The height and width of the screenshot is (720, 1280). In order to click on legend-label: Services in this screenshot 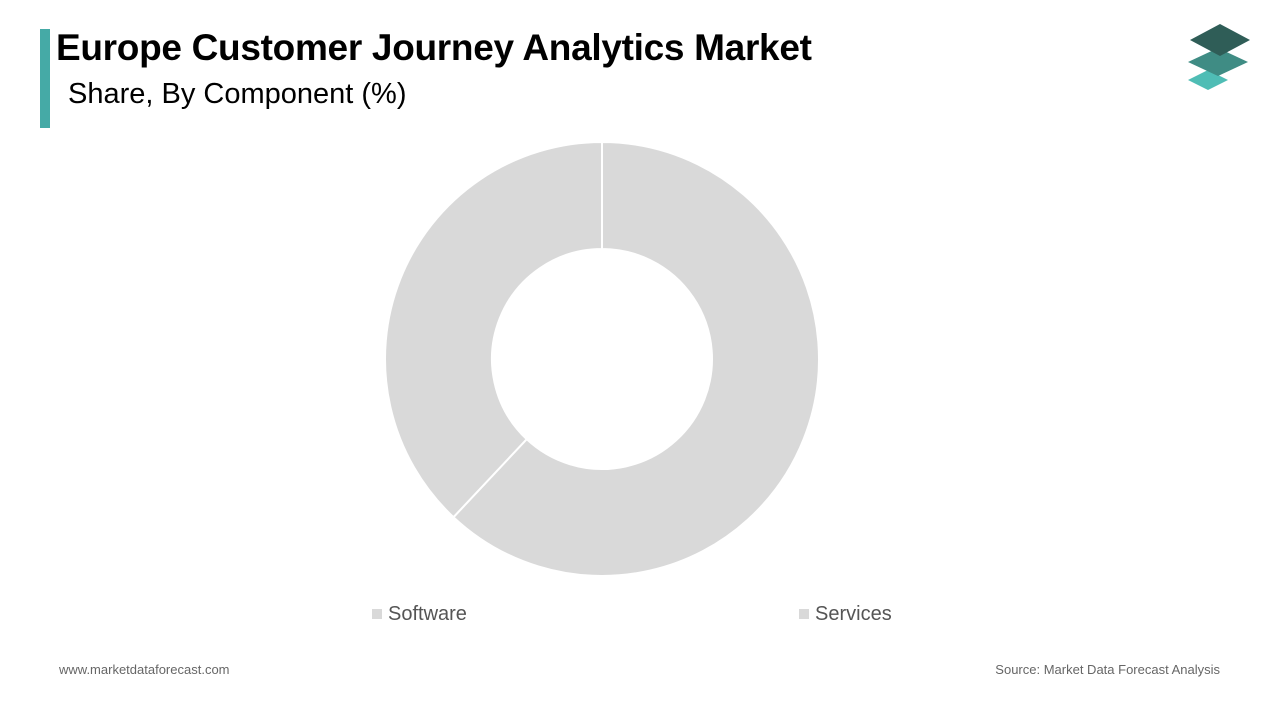, I will do `click(853, 613)`.